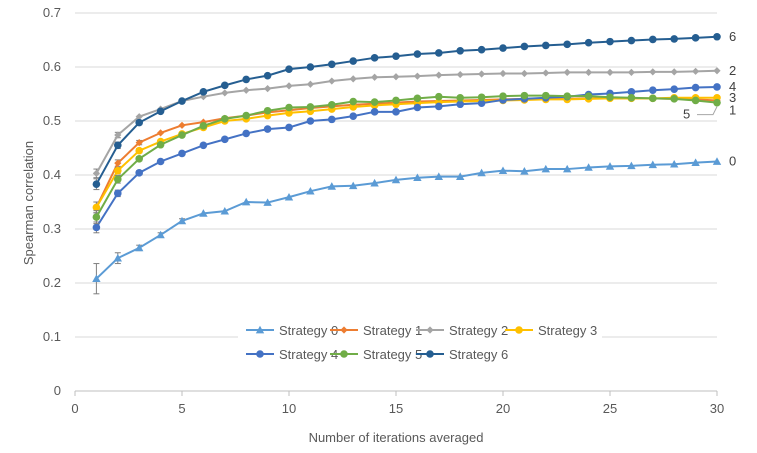 The height and width of the screenshot is (453, 757). Describe the element at coordinates (28, 203) in the screenshot. I see `y-axis-title: Spearman correlation` at that location.